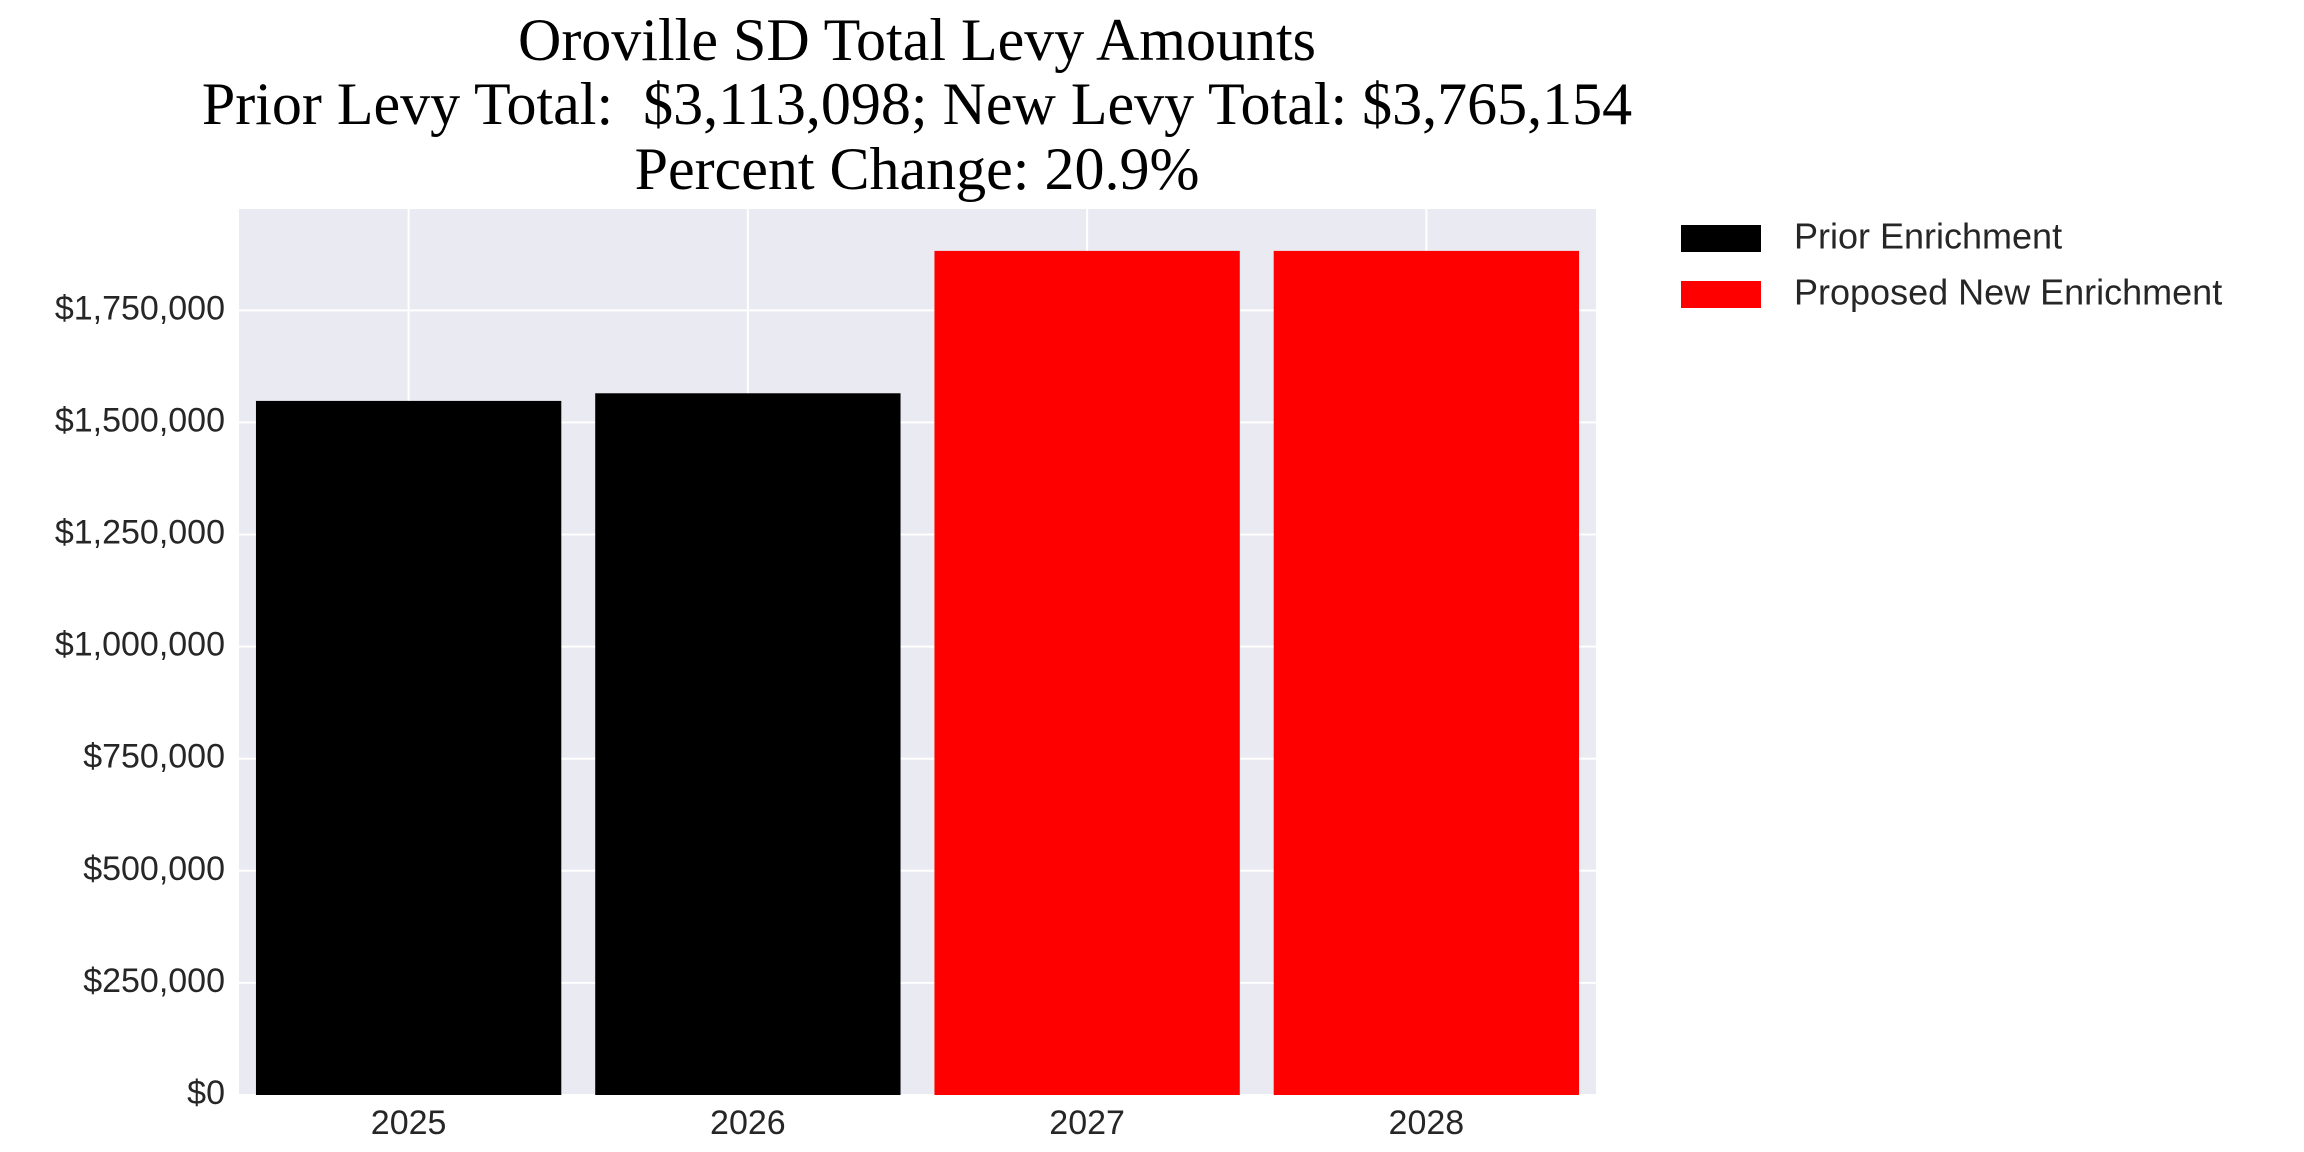  Describe the element at coordinates (2008, 292) in the screenshot. I see `legend-label: Proposed New Enrichment` at that location.